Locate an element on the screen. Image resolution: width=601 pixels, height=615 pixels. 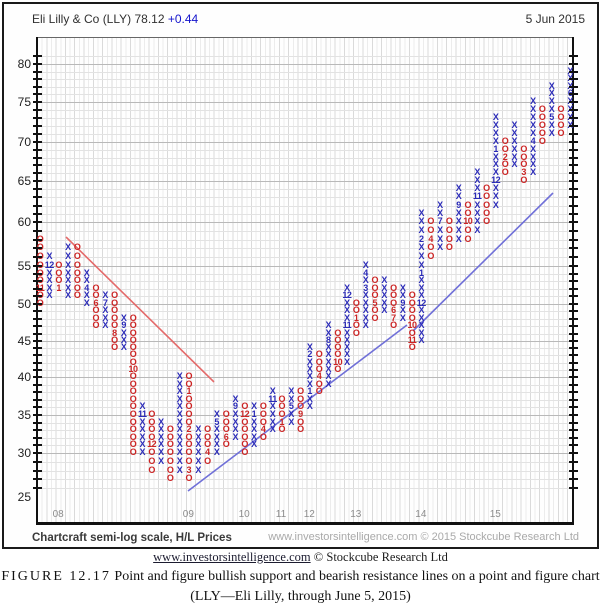
bearish-resistance-line is located at coordinates (140, 309).